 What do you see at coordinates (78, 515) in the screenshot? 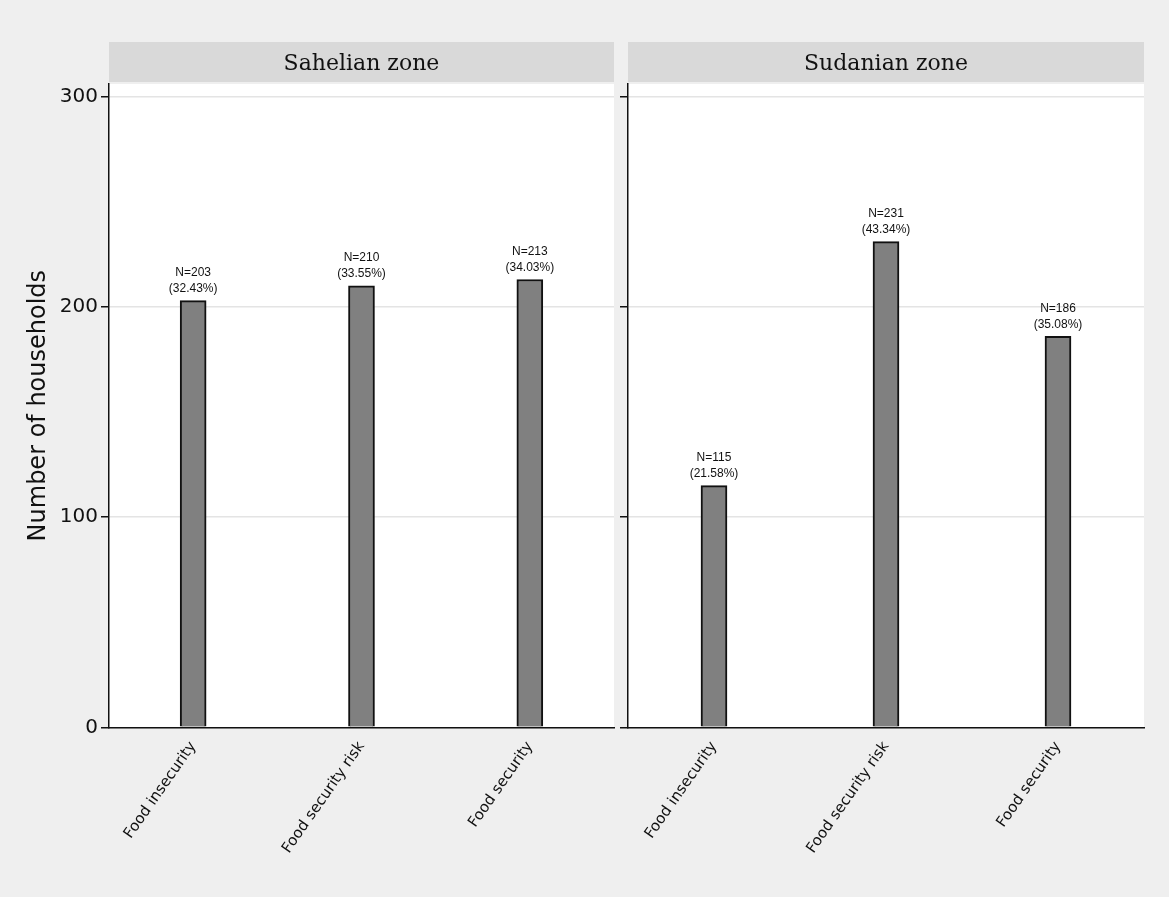
I see `y-tick-label: 100` at bounding box center [78, 515].